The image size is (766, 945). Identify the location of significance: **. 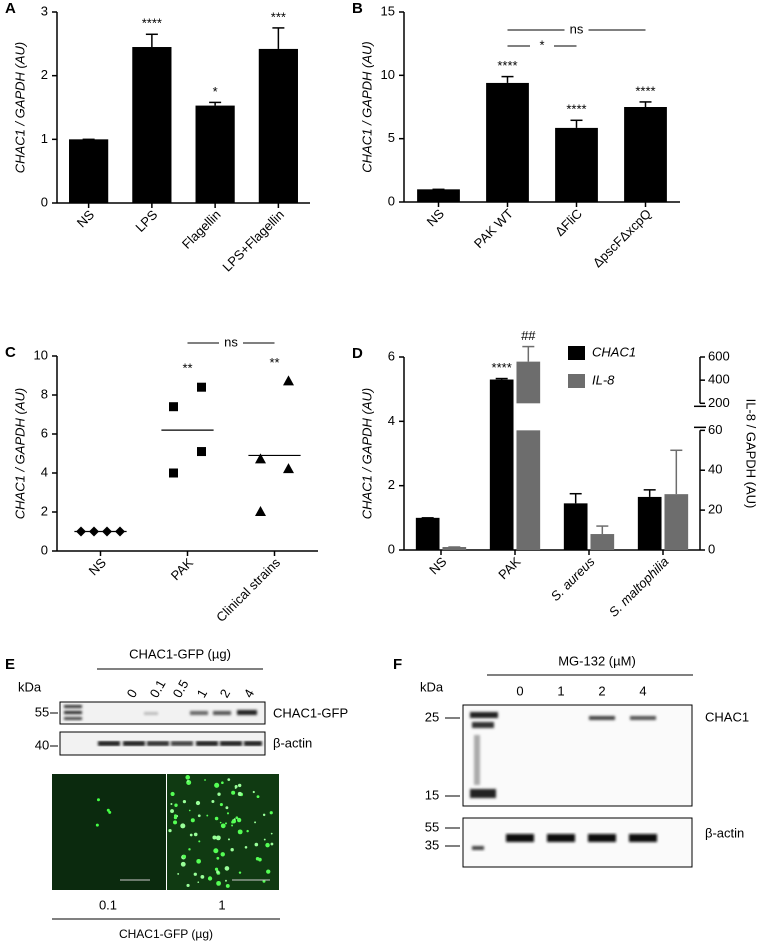
(274, 362).